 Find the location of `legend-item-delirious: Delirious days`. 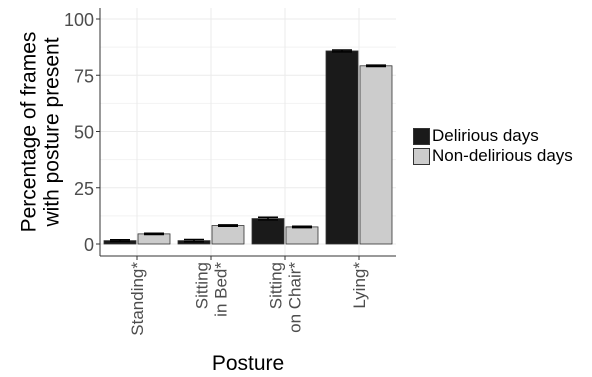

legend-item-delirious: Delirious days is located at coordinates (493, 136).